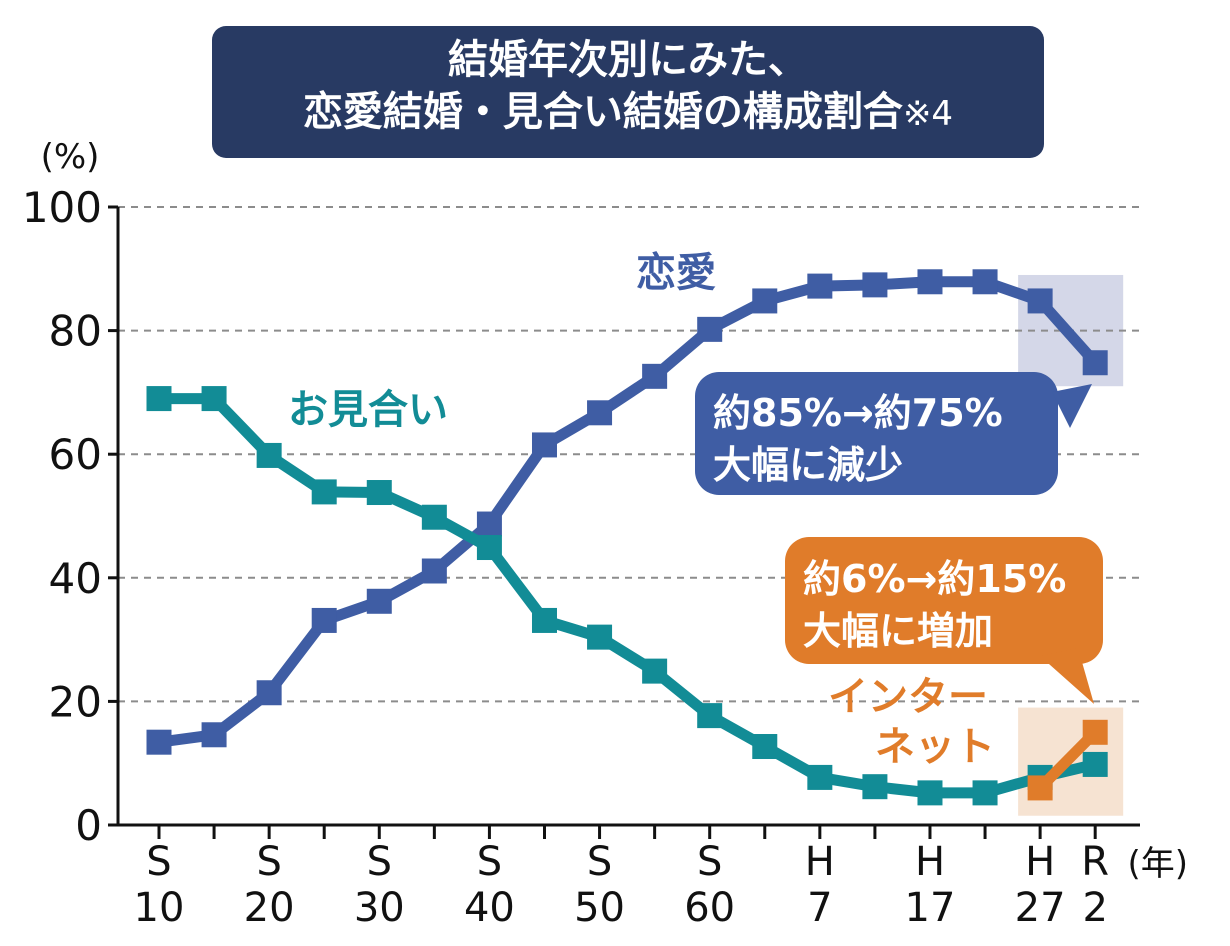  I want to click on data-point-love-H17, so click(930, 282).